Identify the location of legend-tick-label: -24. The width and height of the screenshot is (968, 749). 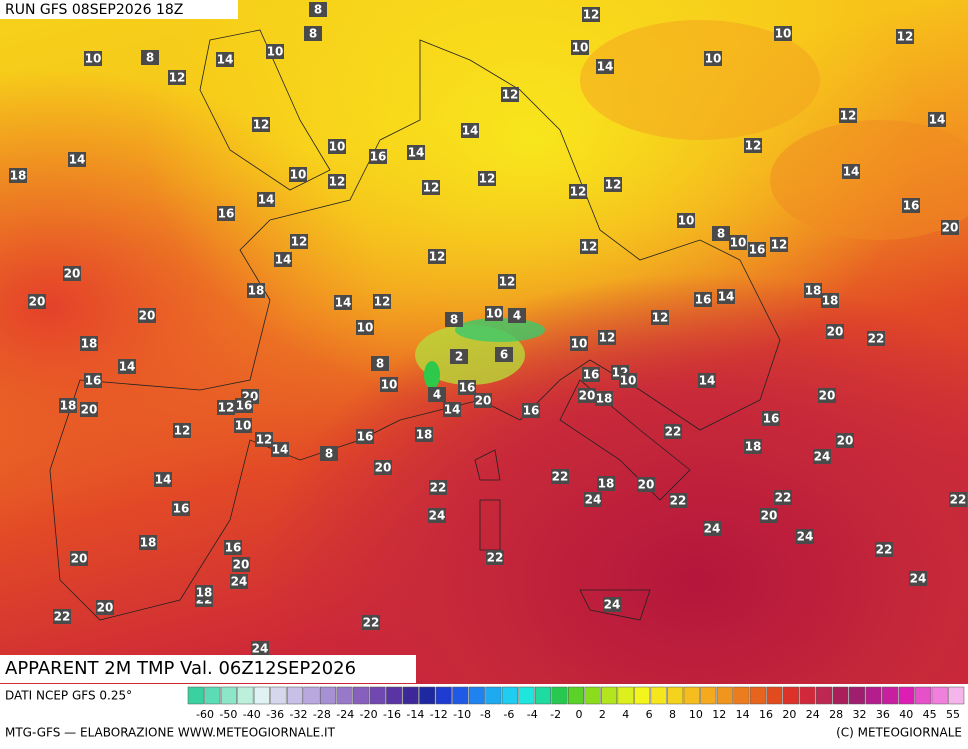
(345, 714).